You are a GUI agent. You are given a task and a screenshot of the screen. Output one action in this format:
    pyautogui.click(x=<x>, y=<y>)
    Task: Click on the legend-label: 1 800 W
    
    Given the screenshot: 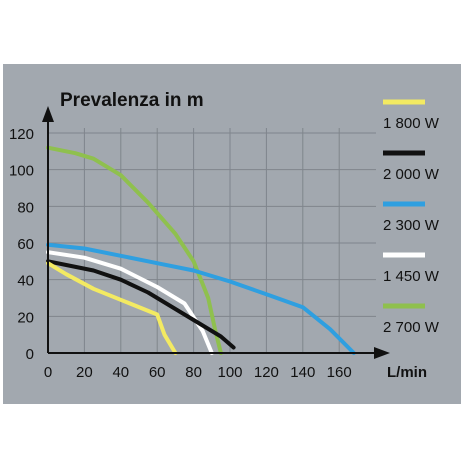 What is the action you would take?
    pyautogui.click(x=411, y=123)
    